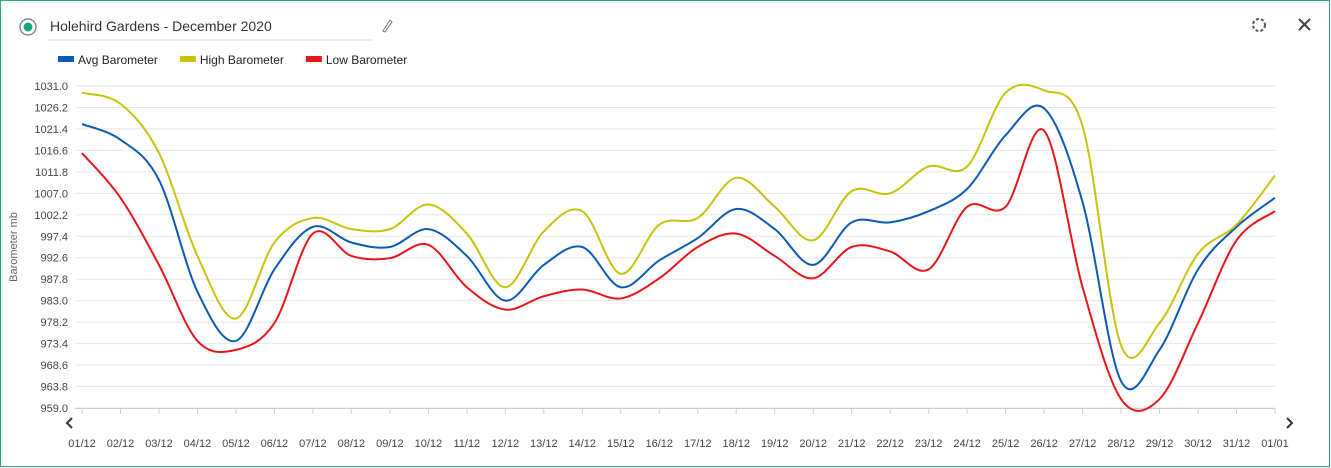  I want to click on y-tick-label: 959.0, so click(54, 409).